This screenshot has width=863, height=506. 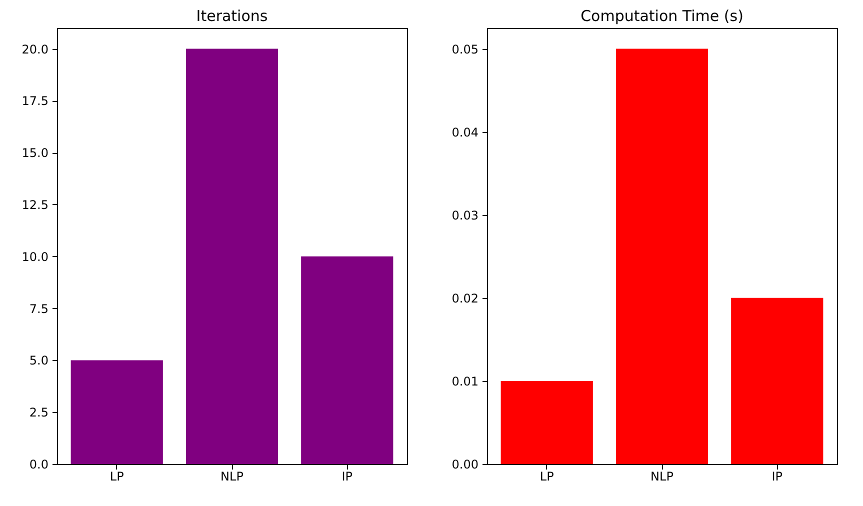 What do you see at coordinates (662, 16) in the screenshot?
I see `chart-title: Computation Time (s)` at bounding box center [662, 16].